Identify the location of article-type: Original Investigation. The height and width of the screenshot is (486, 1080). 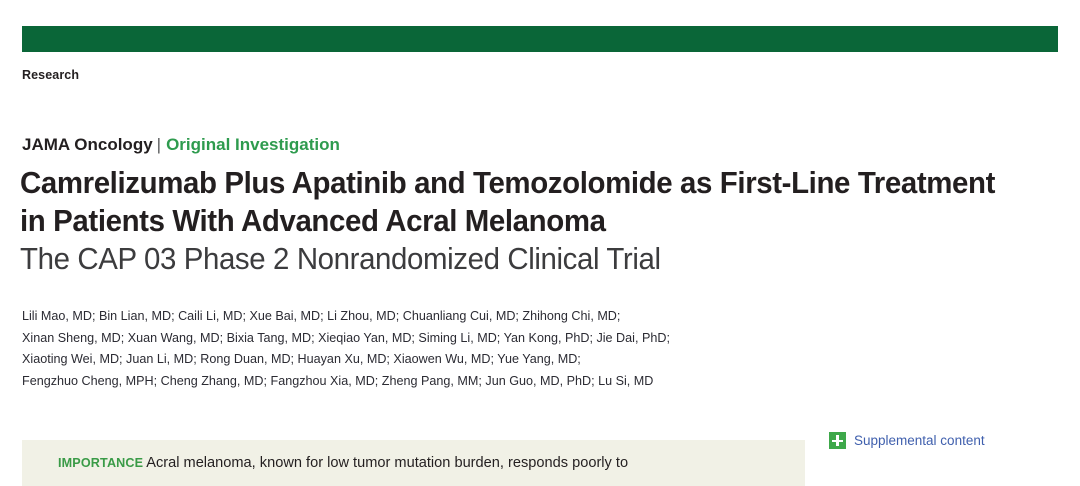
(253, 144).